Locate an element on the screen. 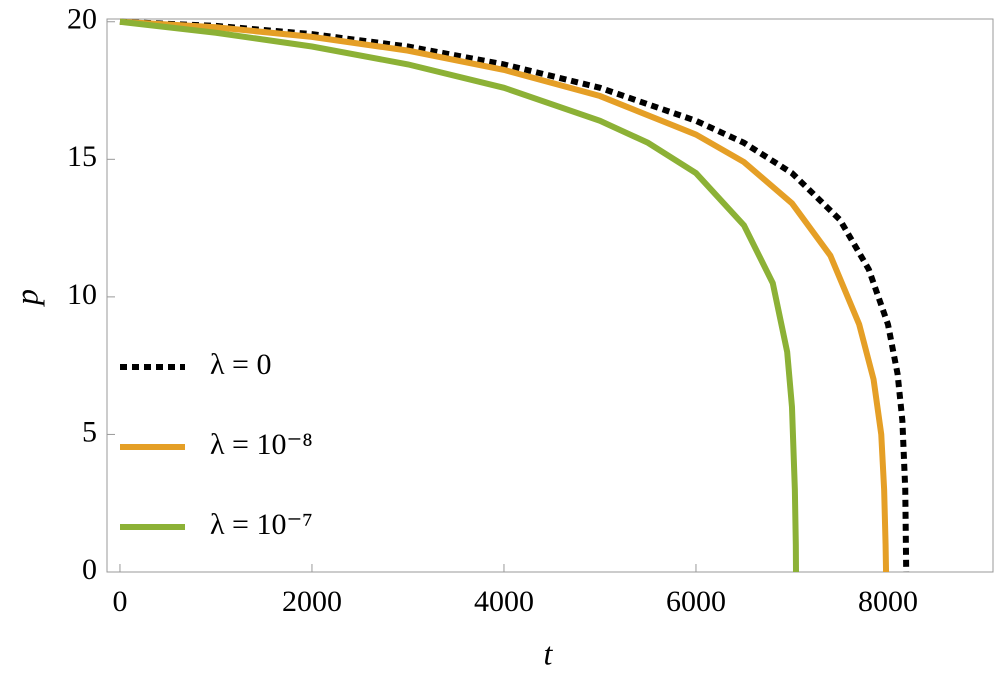 The width and height of the screenshot is (996, 680). x-tick-label: 6000 is located at coordinates (696, 601).